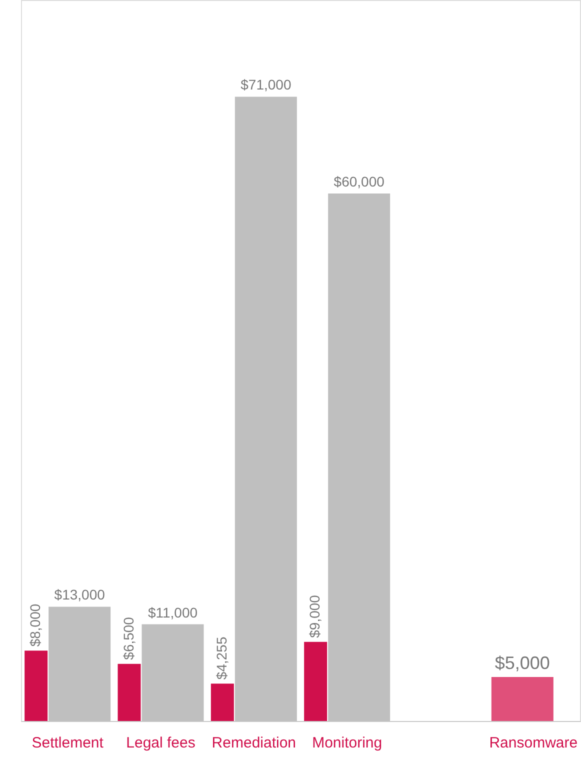  I want to click on data-label: $60,000, so click(359, 181).